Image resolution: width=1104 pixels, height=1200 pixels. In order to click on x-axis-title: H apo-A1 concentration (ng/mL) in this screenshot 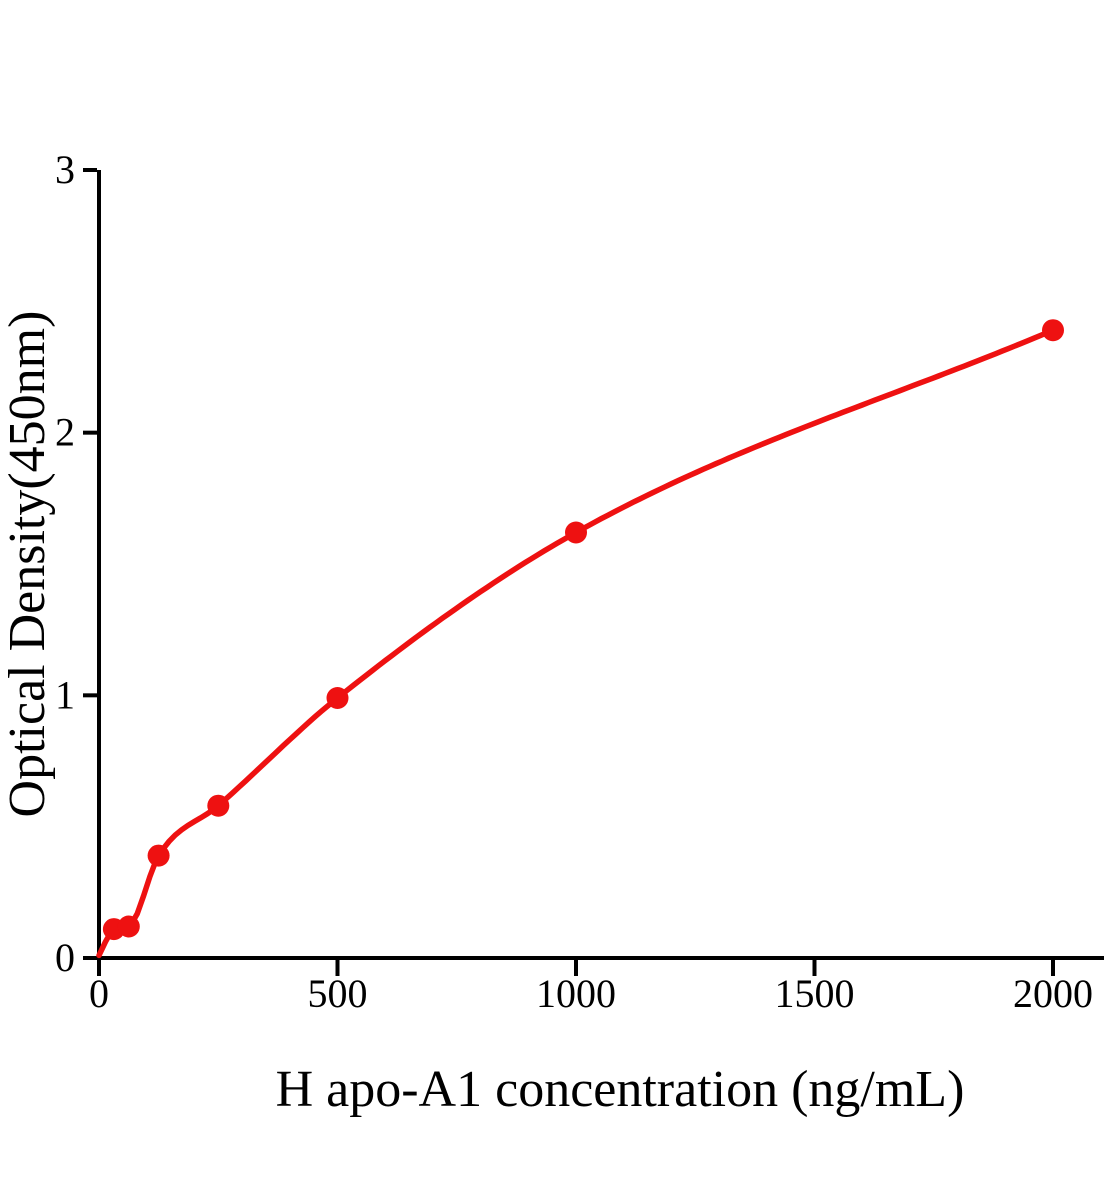, I will do `click(620, 1089)`.